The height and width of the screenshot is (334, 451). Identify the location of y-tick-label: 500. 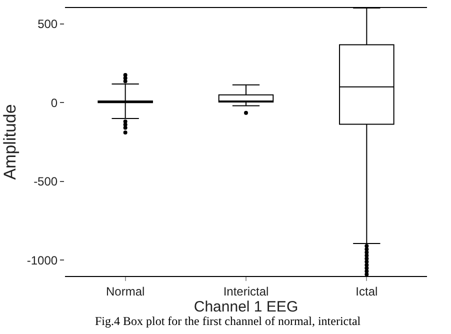
(48, 23).